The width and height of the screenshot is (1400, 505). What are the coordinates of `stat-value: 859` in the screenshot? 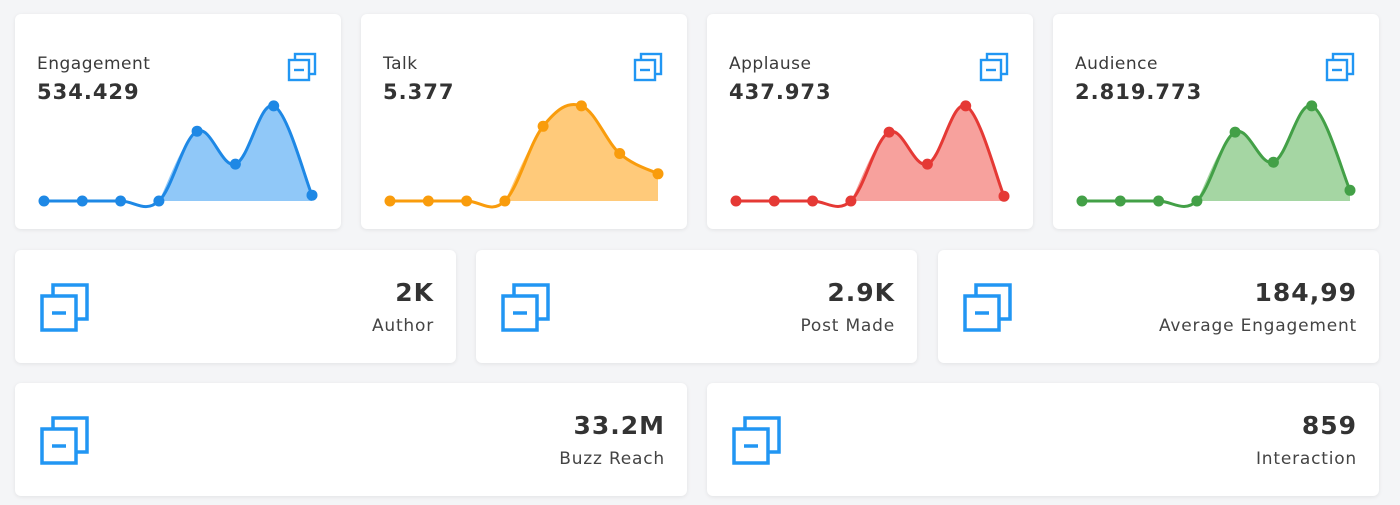 It's located at (1329, 425).